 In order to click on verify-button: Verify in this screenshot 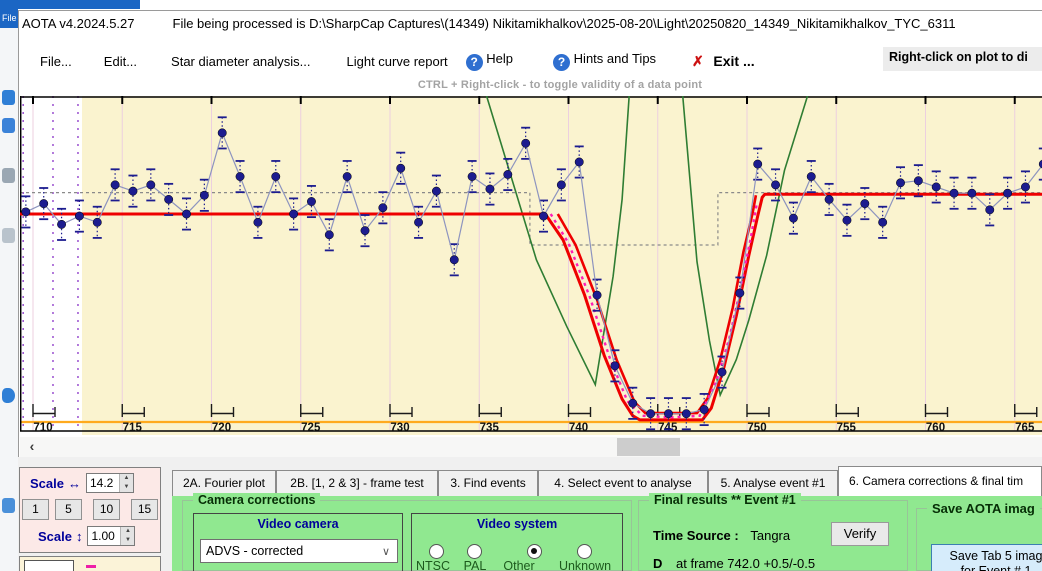, I will do `click(860, 534)`.